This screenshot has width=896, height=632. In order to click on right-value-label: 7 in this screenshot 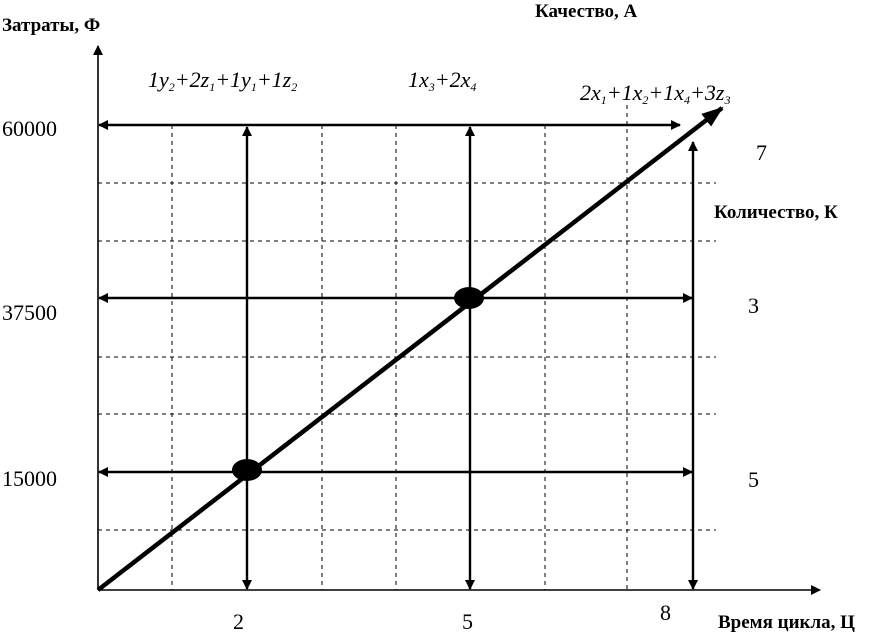, I will do `click(761, 152)`.